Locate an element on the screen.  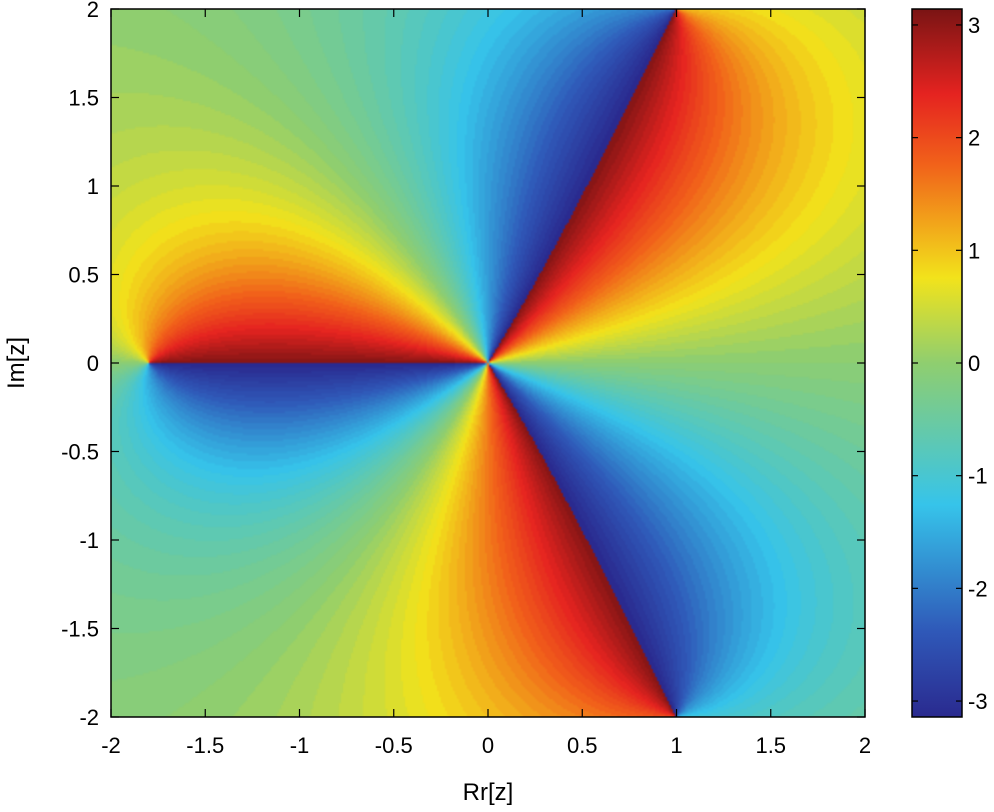
x-axis-label: Rr[z] is located at coordinates (488, 792).